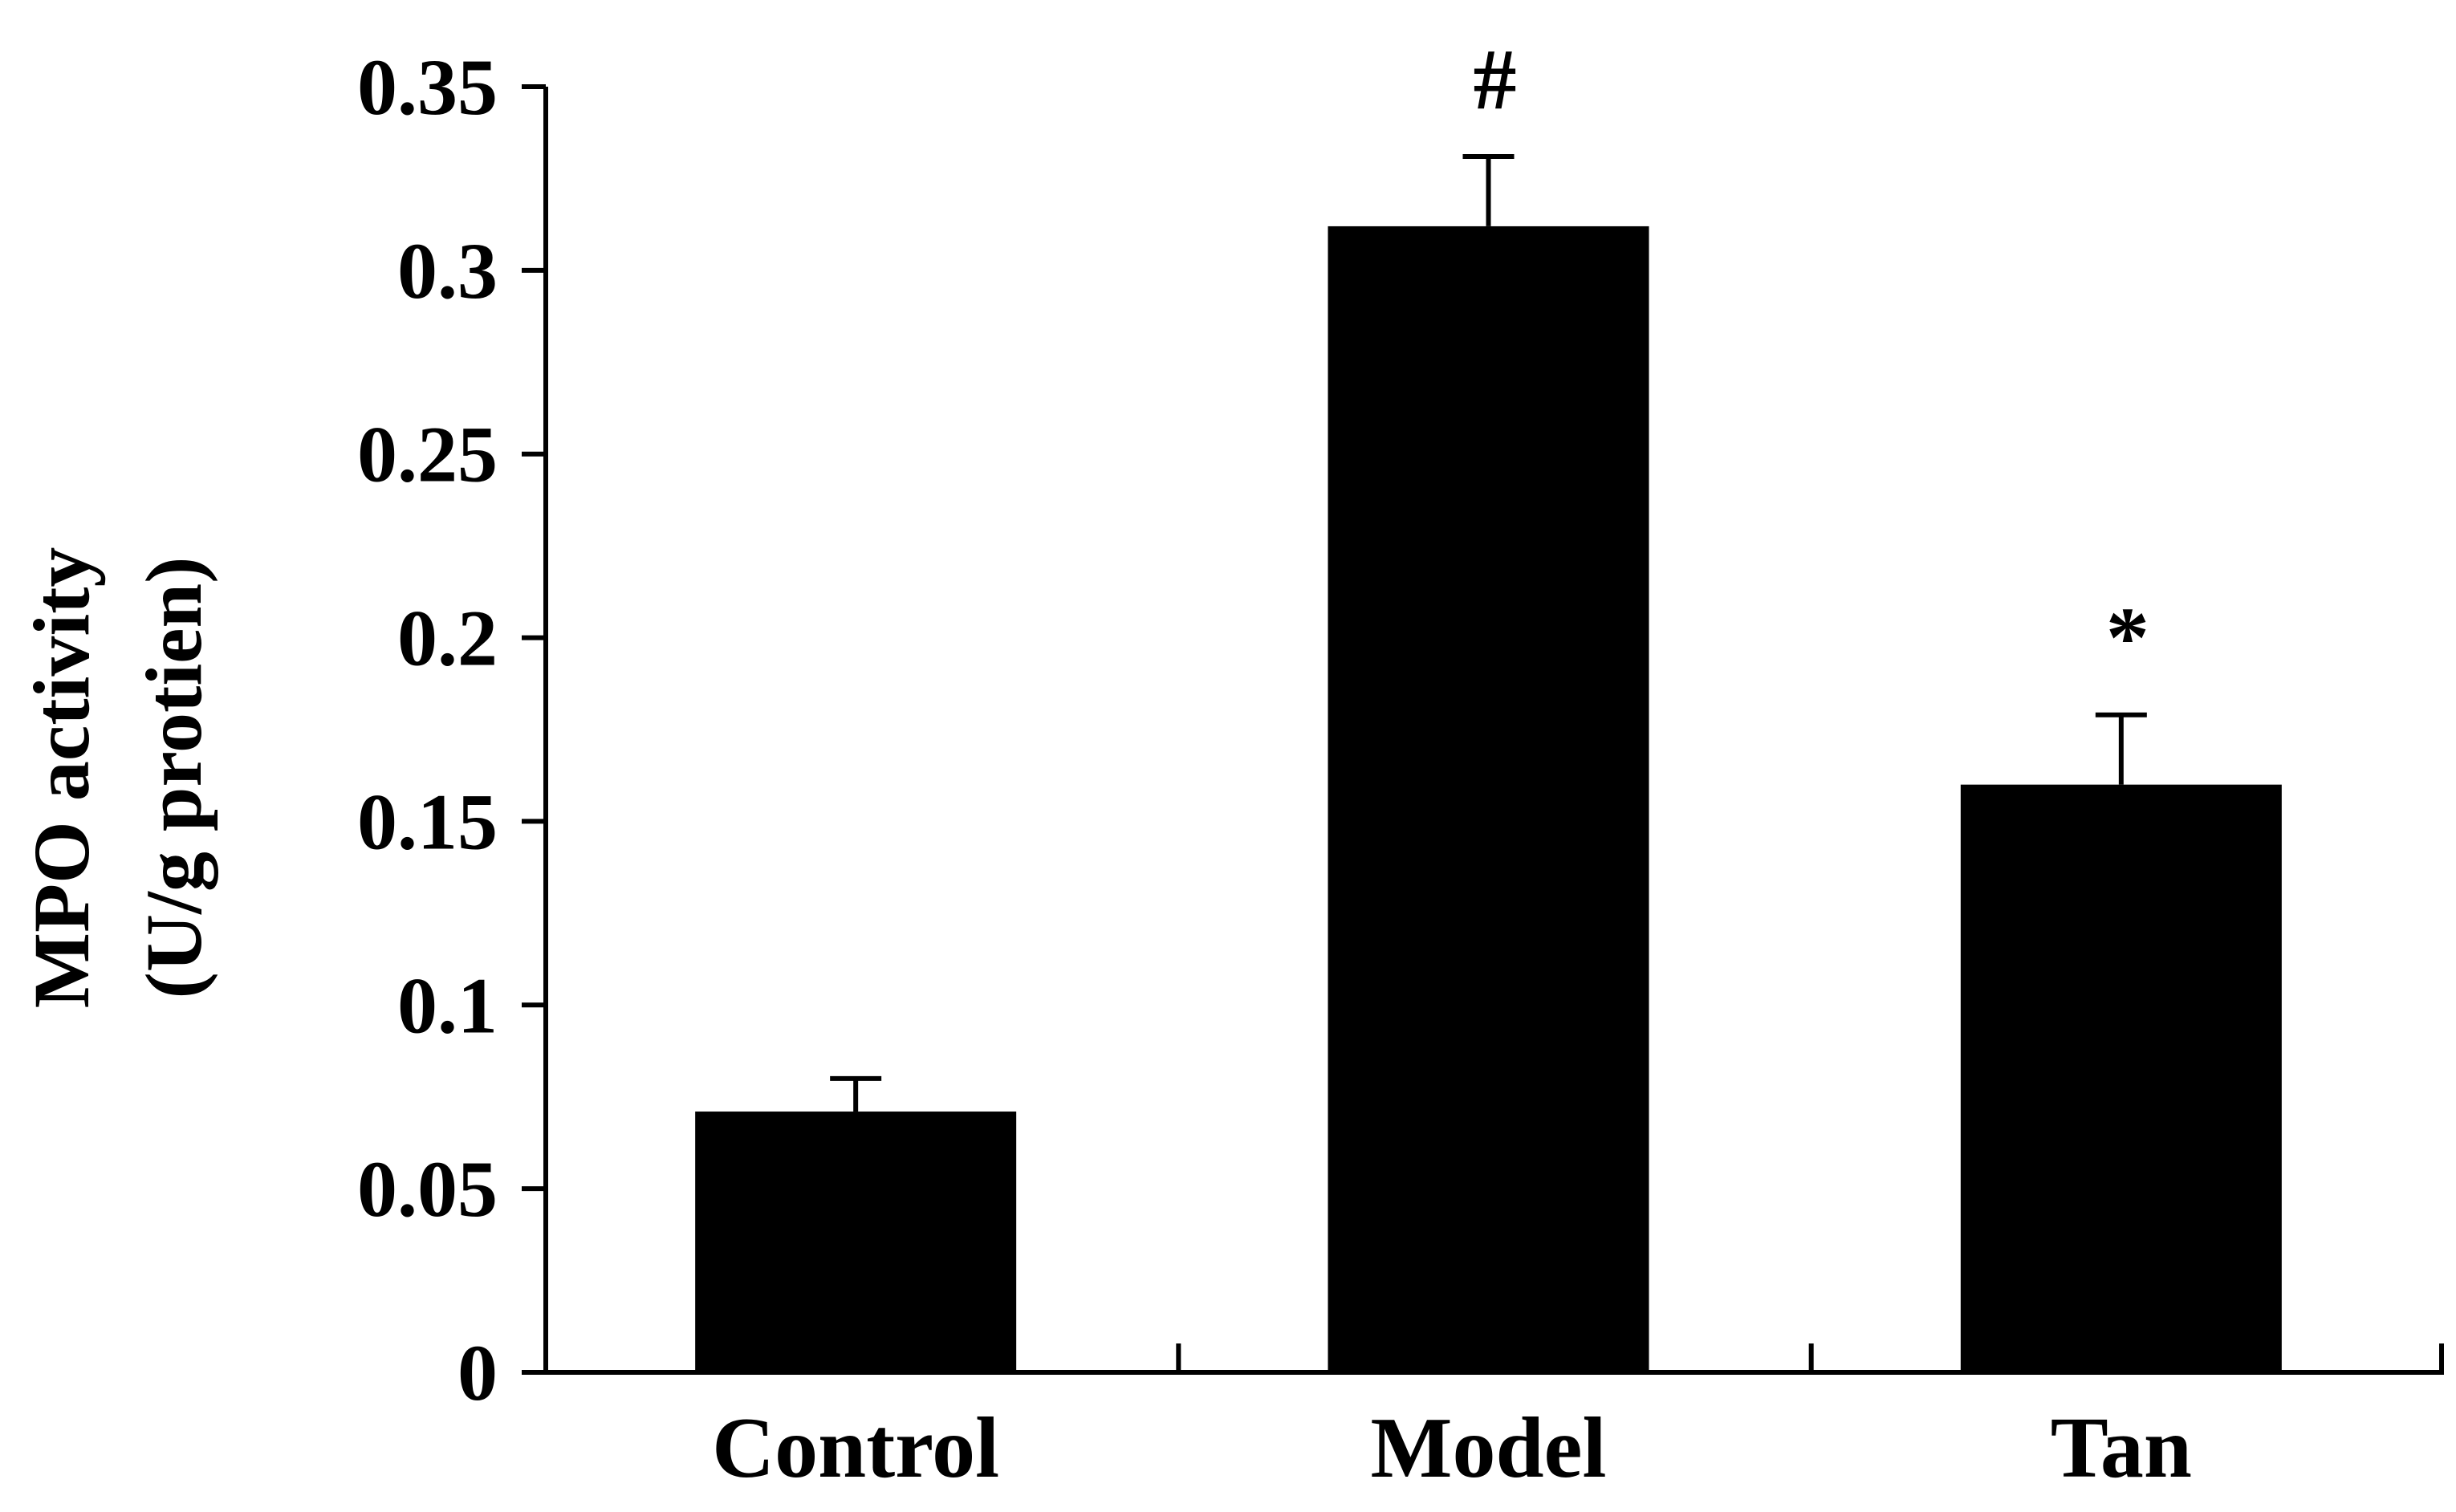  Describe the element at coordinates (2128, 639) in the screenshot. I see `significance-marker: *` at that location.